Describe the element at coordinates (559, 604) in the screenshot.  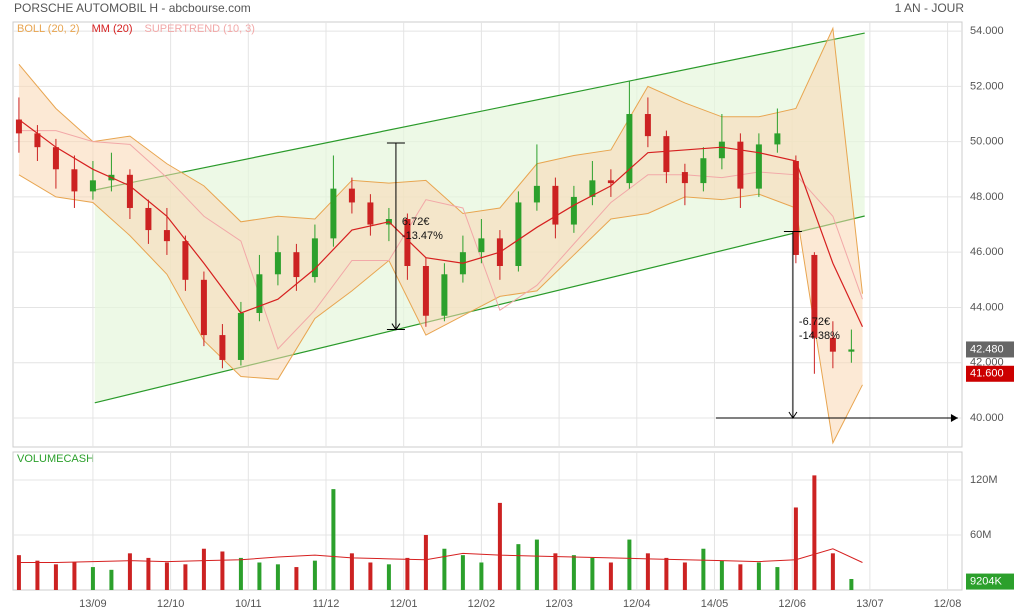
I see `x-tick-label: 12/03` at that location.